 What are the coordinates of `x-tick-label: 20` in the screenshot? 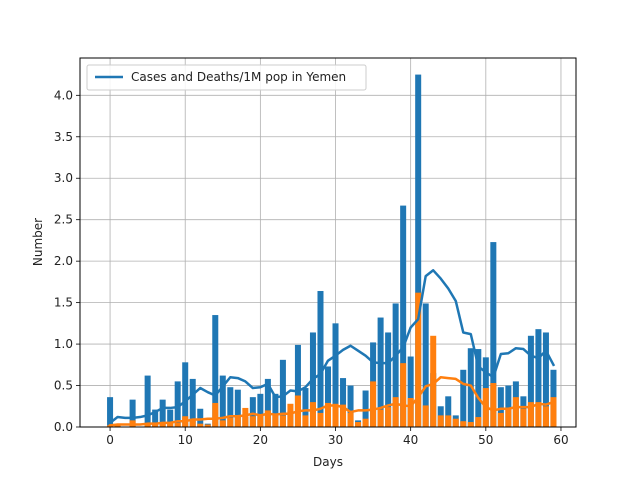 It's located at (260, 440).